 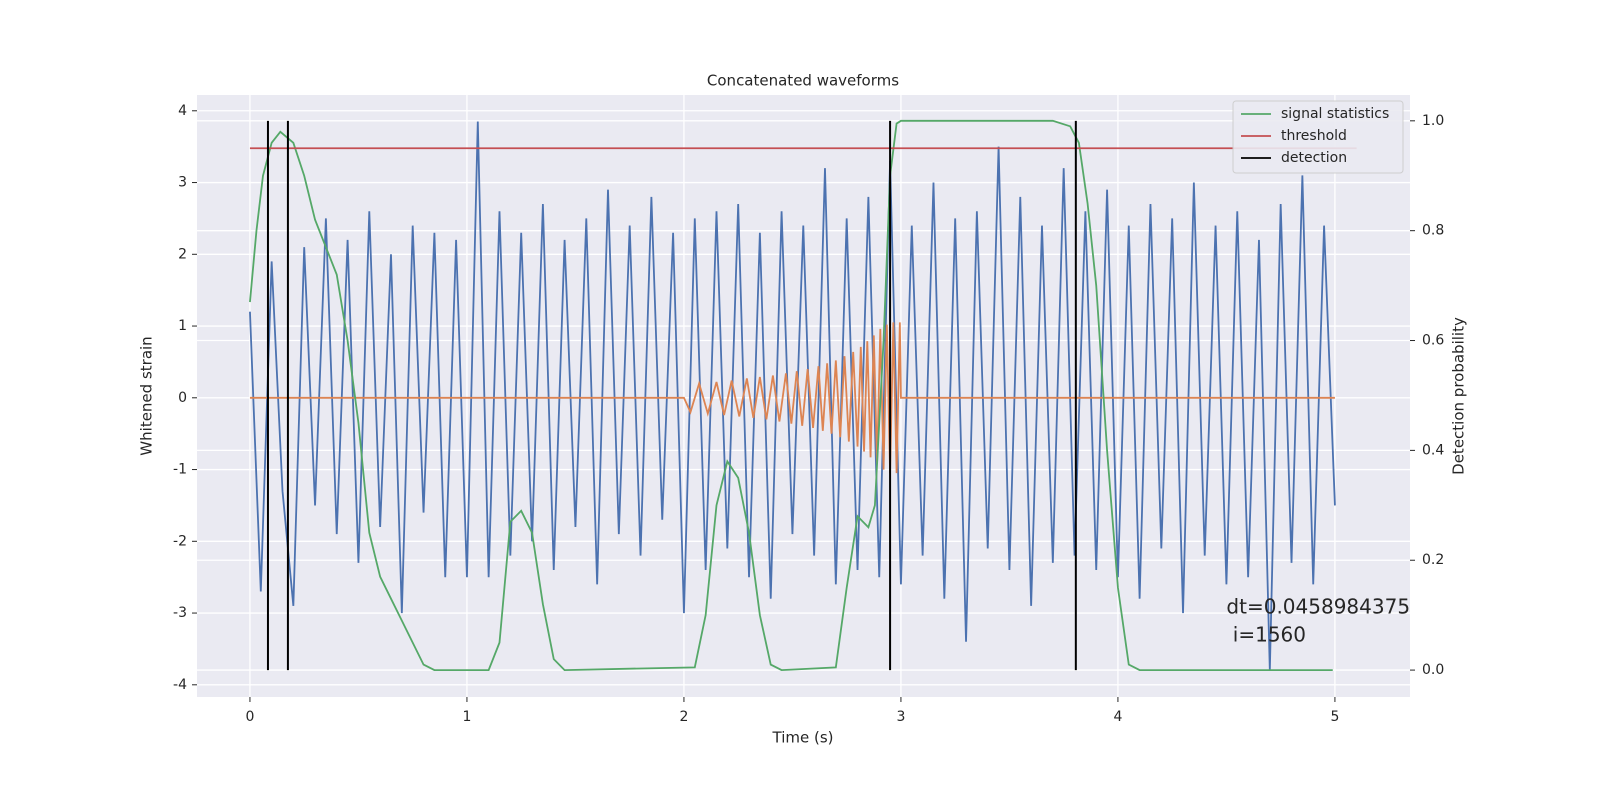 What do you see at coordinates (1318, 607) in the screenshot?
I see `annotation: dt=0.0458984375` at bounding box center [1318, 607].